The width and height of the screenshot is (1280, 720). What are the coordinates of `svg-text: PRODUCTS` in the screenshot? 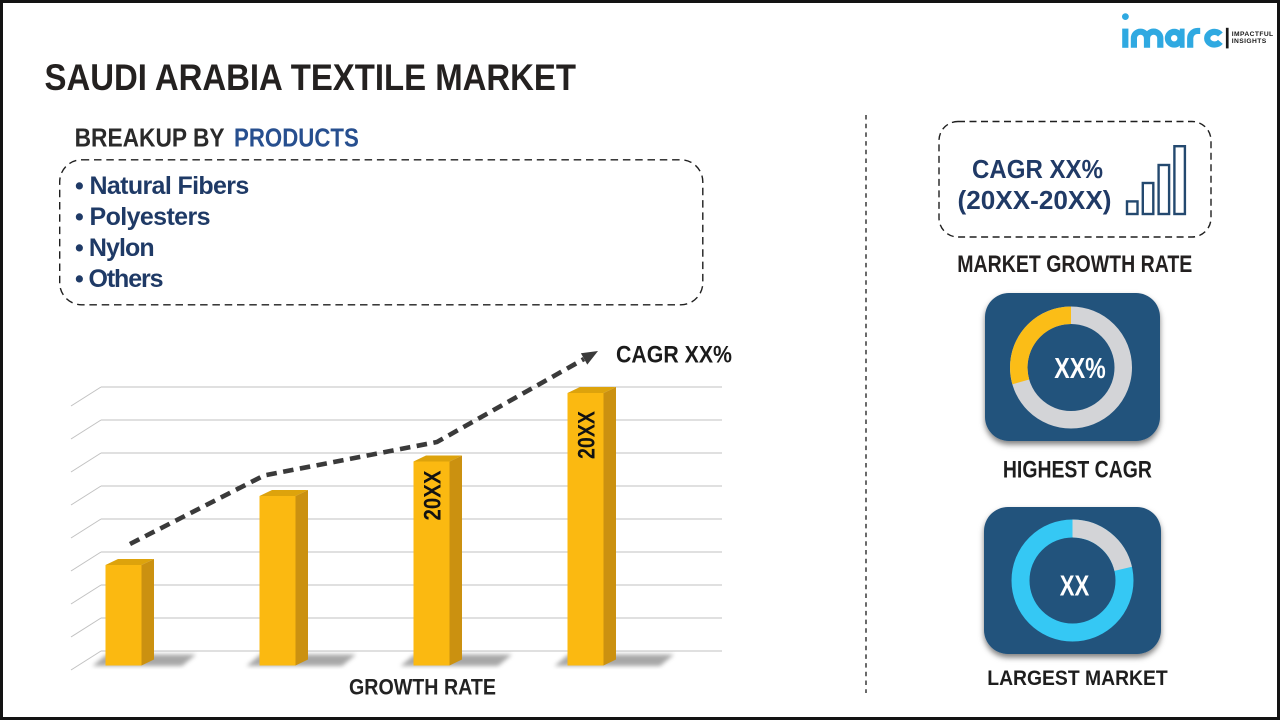 It's located at (296, 139).